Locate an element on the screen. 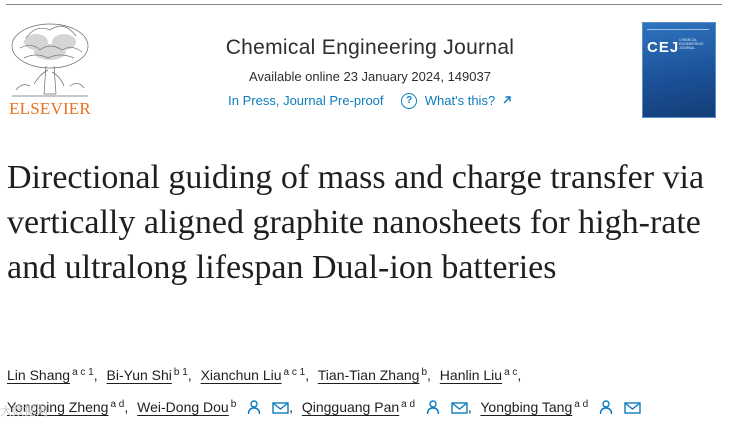 The image size is (732, 427). author-item: Wei-Dong Dou b , is located at coordinates (217, 407).